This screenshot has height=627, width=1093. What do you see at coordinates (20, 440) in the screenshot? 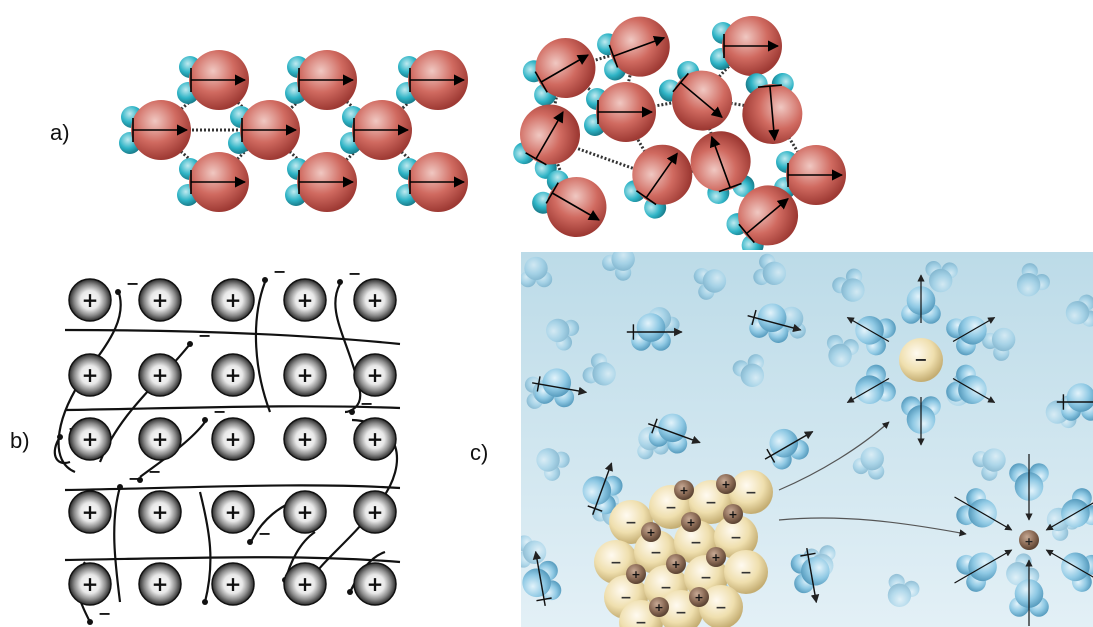
I see `panel-label-b: b)` at bounding box center [20, 440].